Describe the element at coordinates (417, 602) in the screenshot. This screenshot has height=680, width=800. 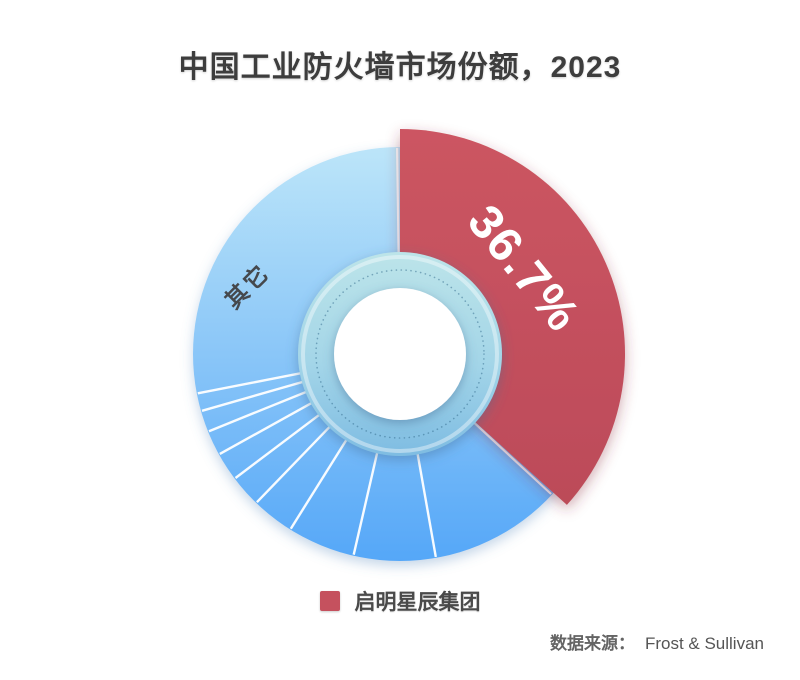
I see `legend-label: 启明星辰集团` at that location.